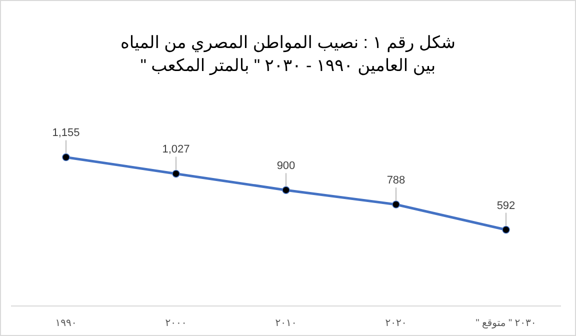 This screenshot has width=576, height=336. What do you see at coordinates (286, 166) in the screenshot?
I see `data-label: 900` at bounding box center [286, 166].